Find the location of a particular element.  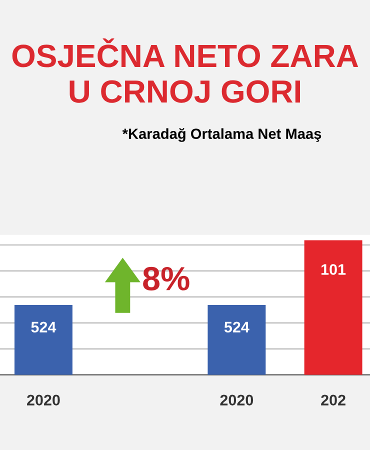

chart-subtitle: *Karadağ Ortalama Net Maaş is located at coordinates (222, 135).